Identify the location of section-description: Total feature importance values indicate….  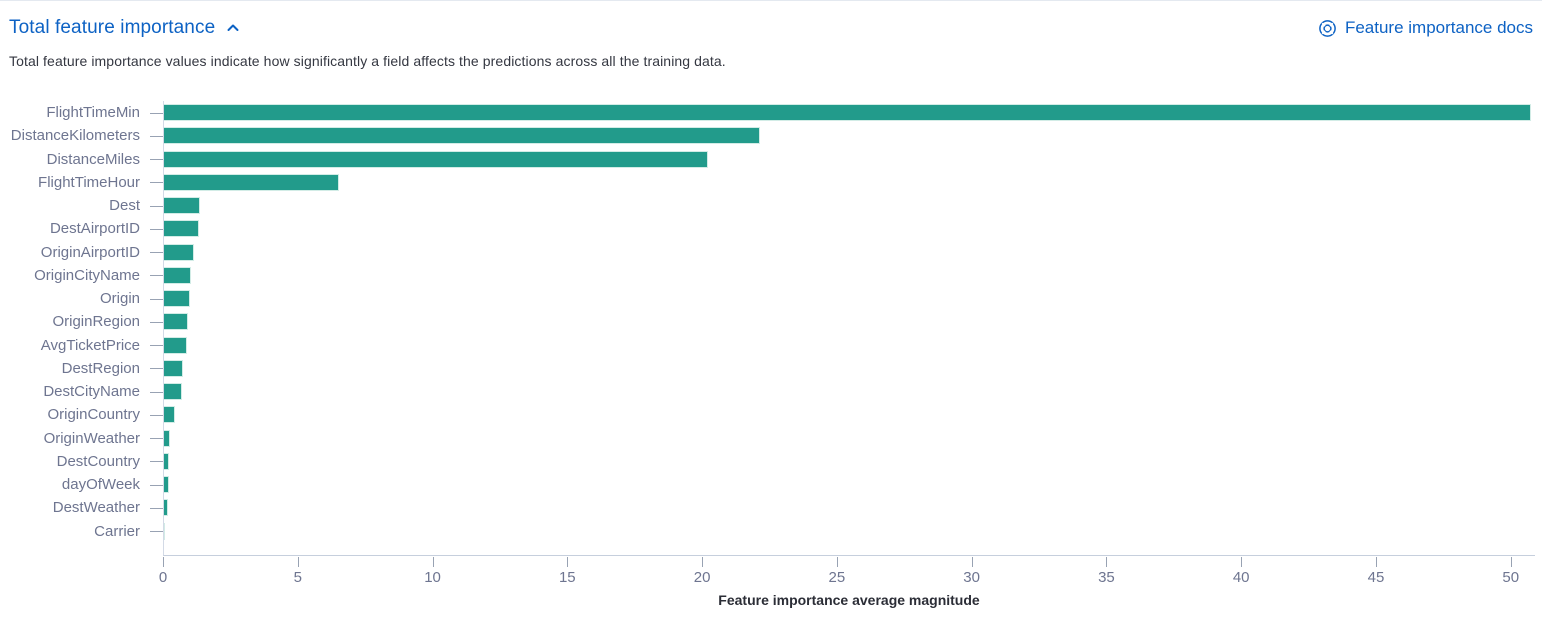
(367, 61).